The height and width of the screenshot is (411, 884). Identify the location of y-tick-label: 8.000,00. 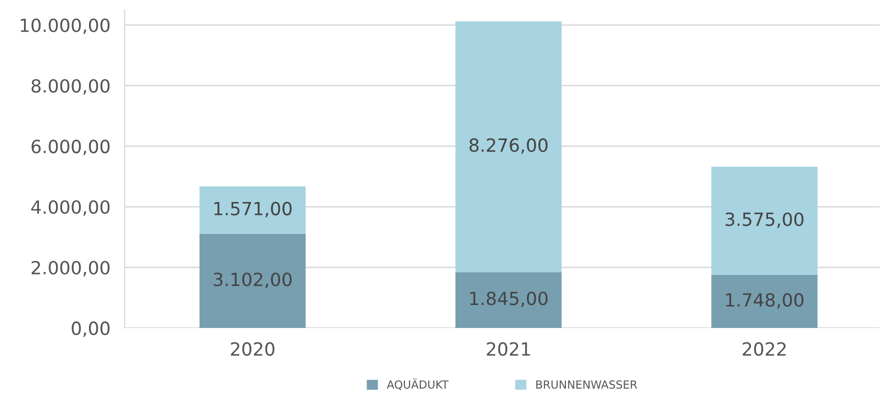
(71, 87).